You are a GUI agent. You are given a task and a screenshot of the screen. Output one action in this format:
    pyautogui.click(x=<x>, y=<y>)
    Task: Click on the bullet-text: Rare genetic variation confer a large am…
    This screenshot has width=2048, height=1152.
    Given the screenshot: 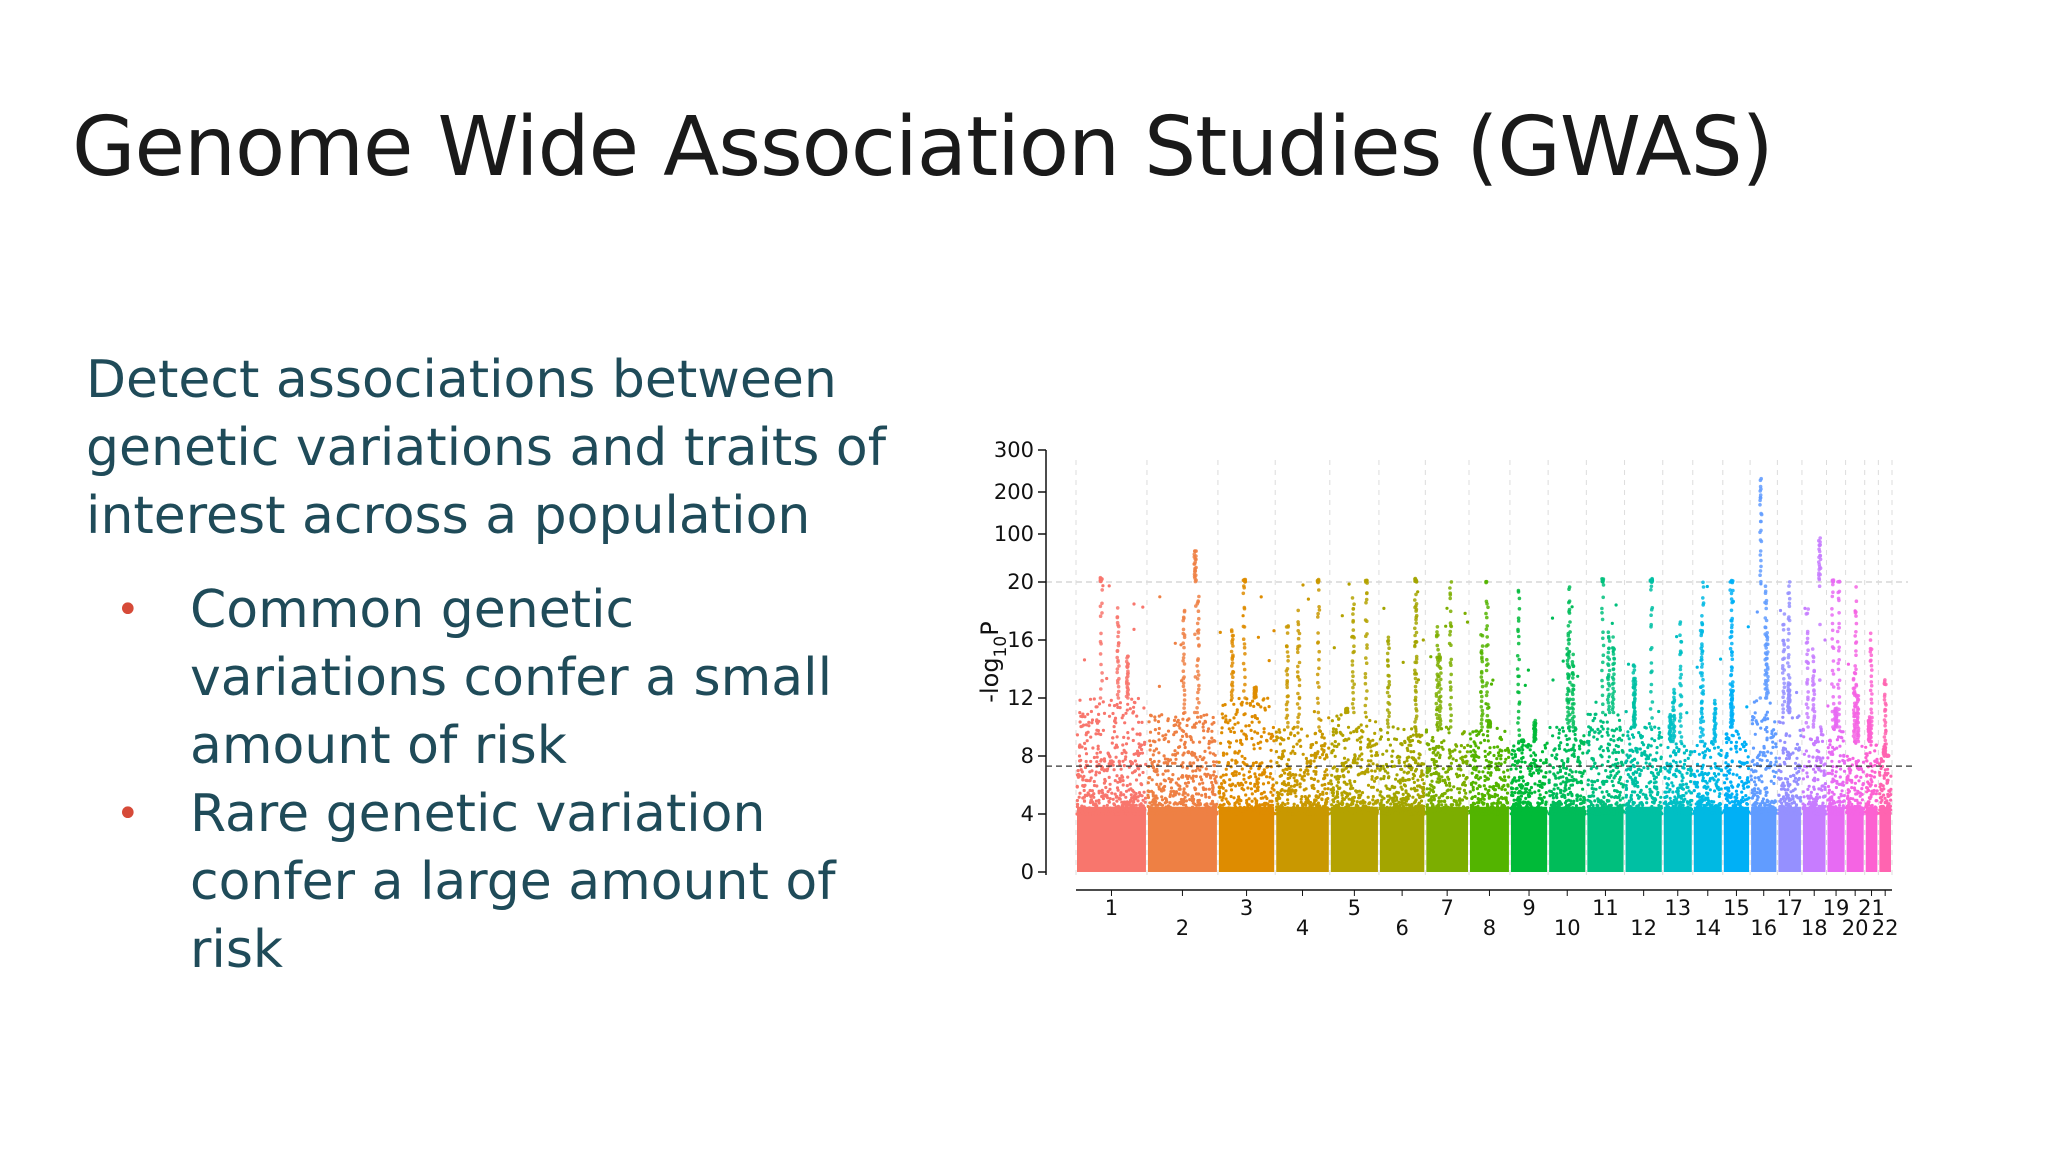 What is the action you would take?
    pyautogui.click(x=513, y=882)
    